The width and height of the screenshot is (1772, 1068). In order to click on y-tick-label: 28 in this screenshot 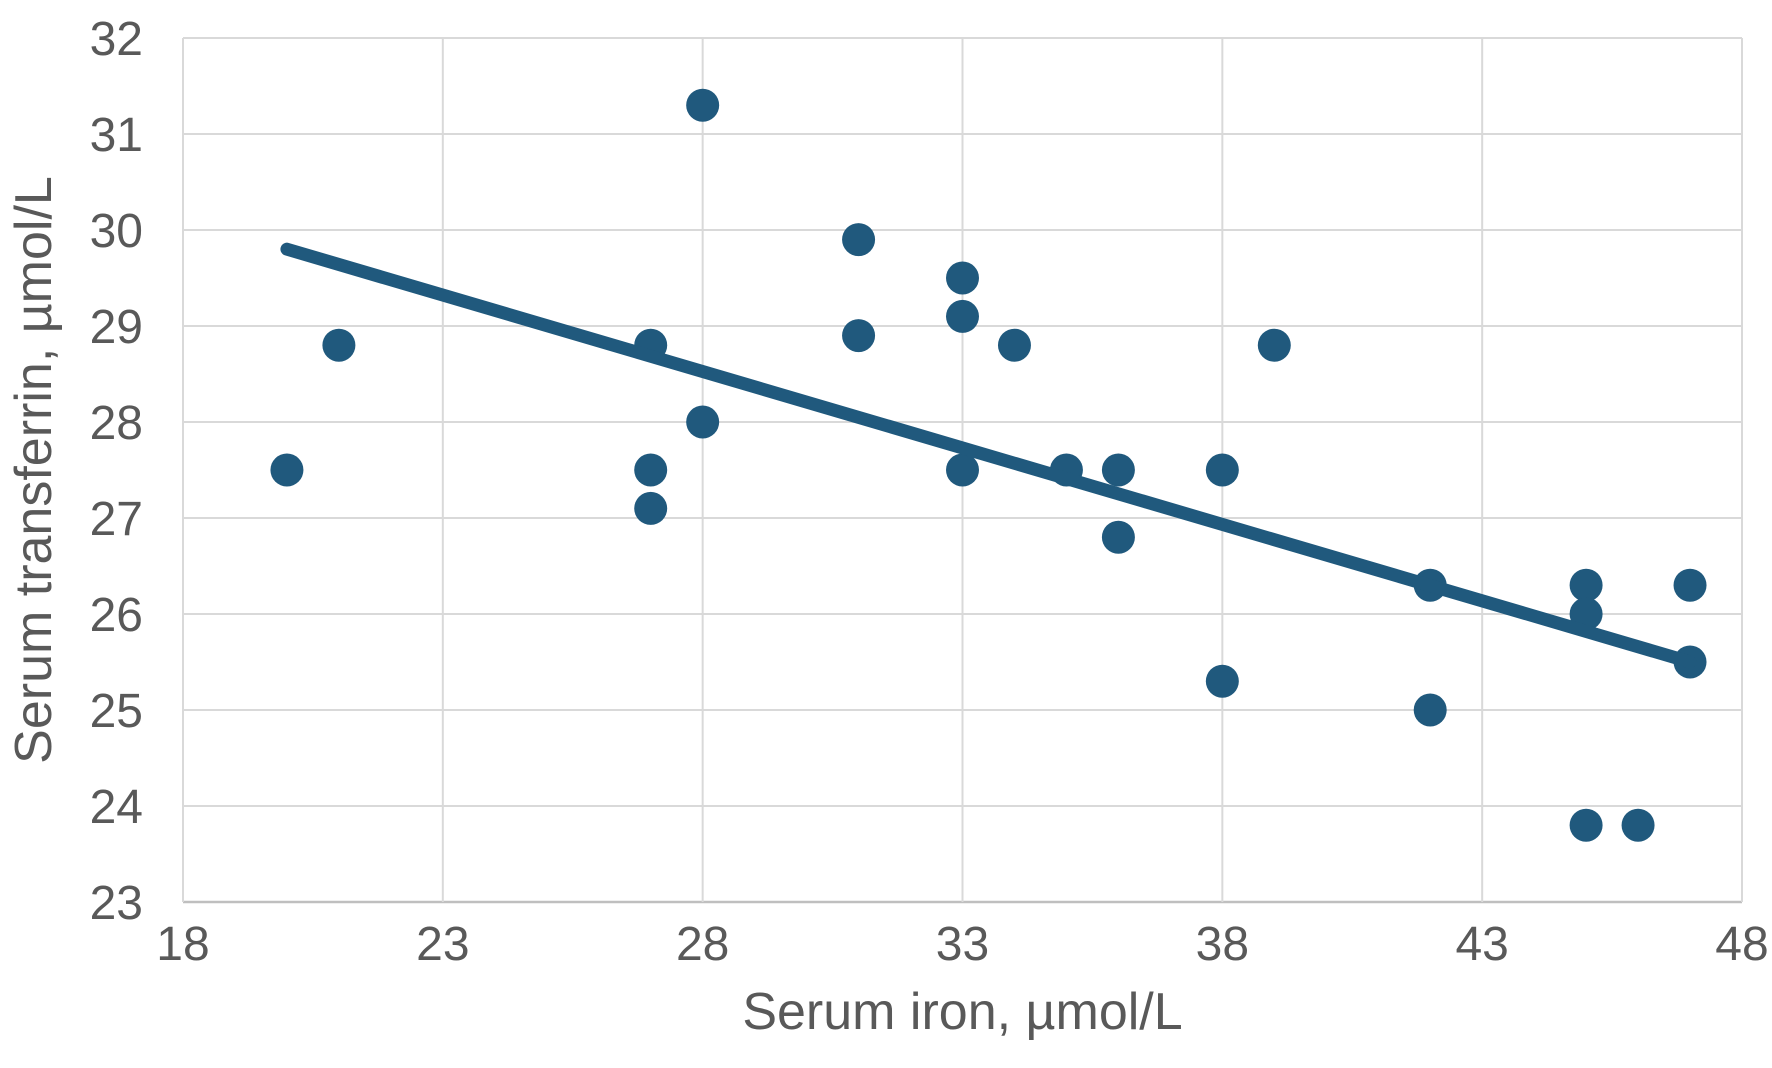, I will do `click(116, 423)`.